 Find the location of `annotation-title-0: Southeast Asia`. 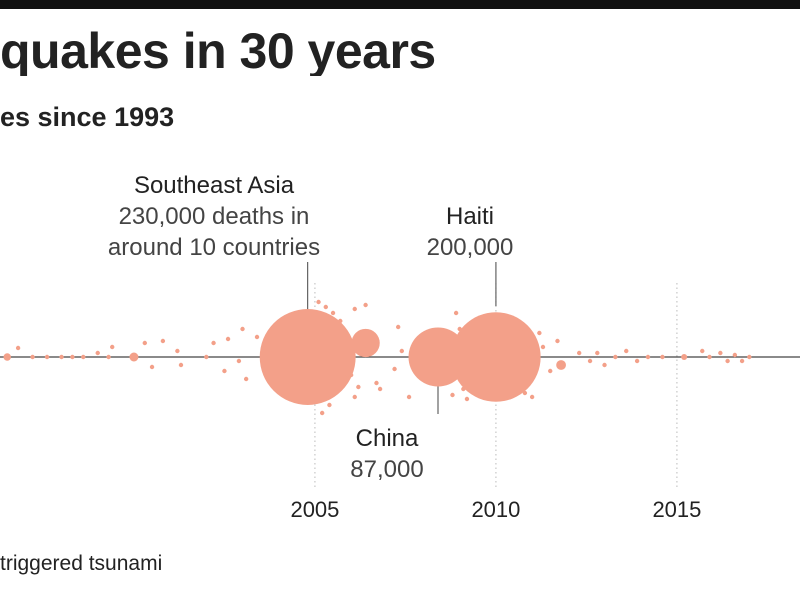

annotation-title-0: Southeast Asia is located at coordinates (214, 185).